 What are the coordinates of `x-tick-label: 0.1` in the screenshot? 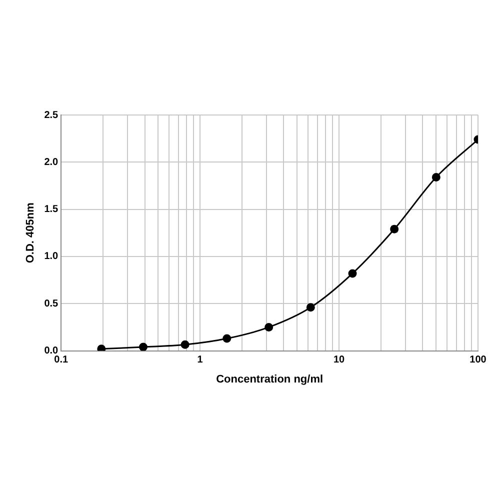 It's located at (61, 360).